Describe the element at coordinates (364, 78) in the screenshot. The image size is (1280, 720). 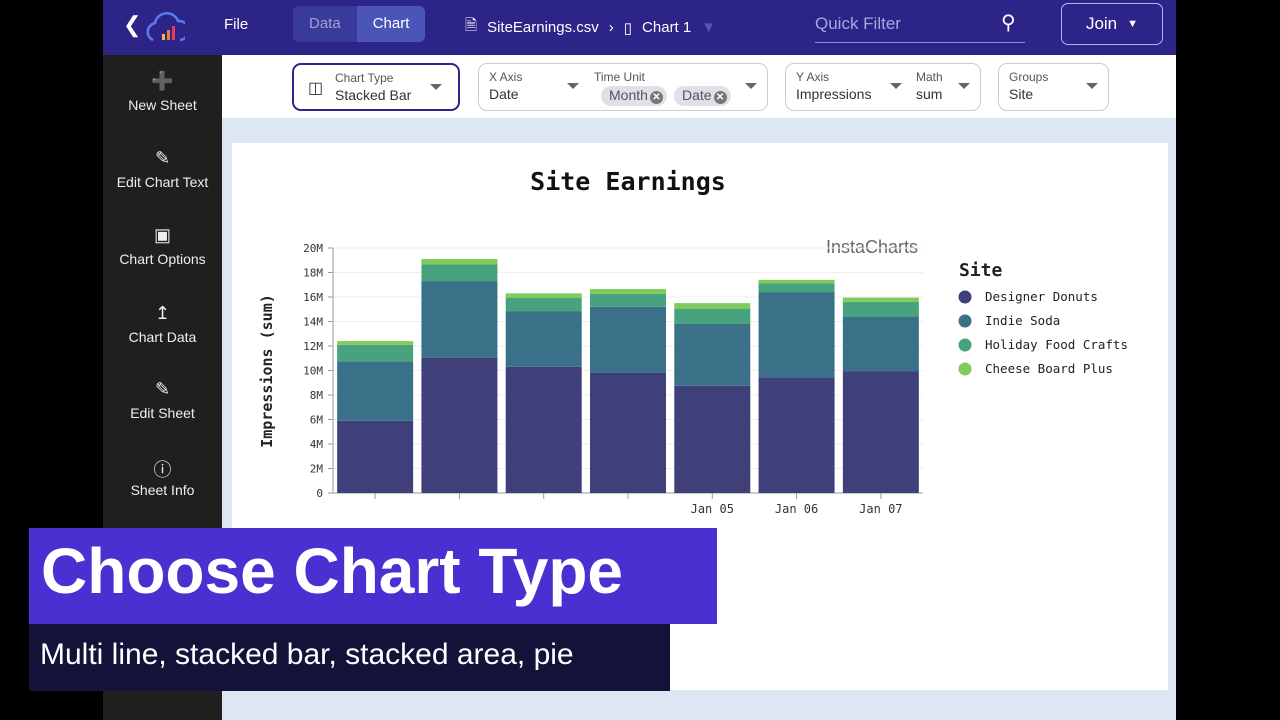
I see `chart-type-label: Chart Type` at that location.